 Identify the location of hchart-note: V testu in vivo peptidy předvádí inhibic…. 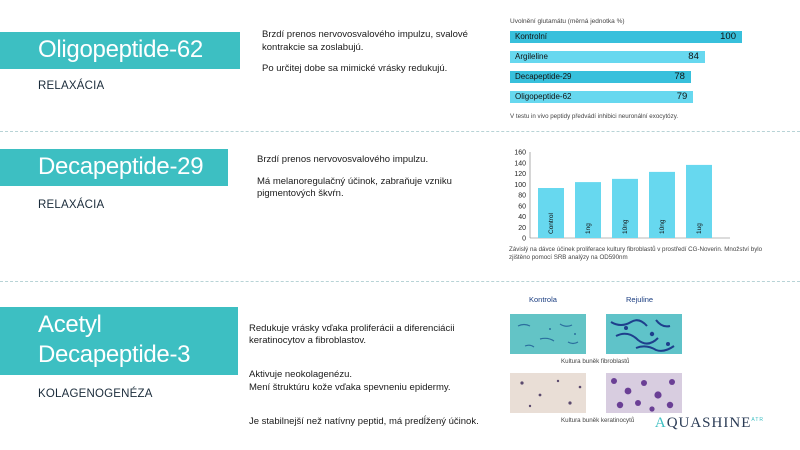
(594, 116).